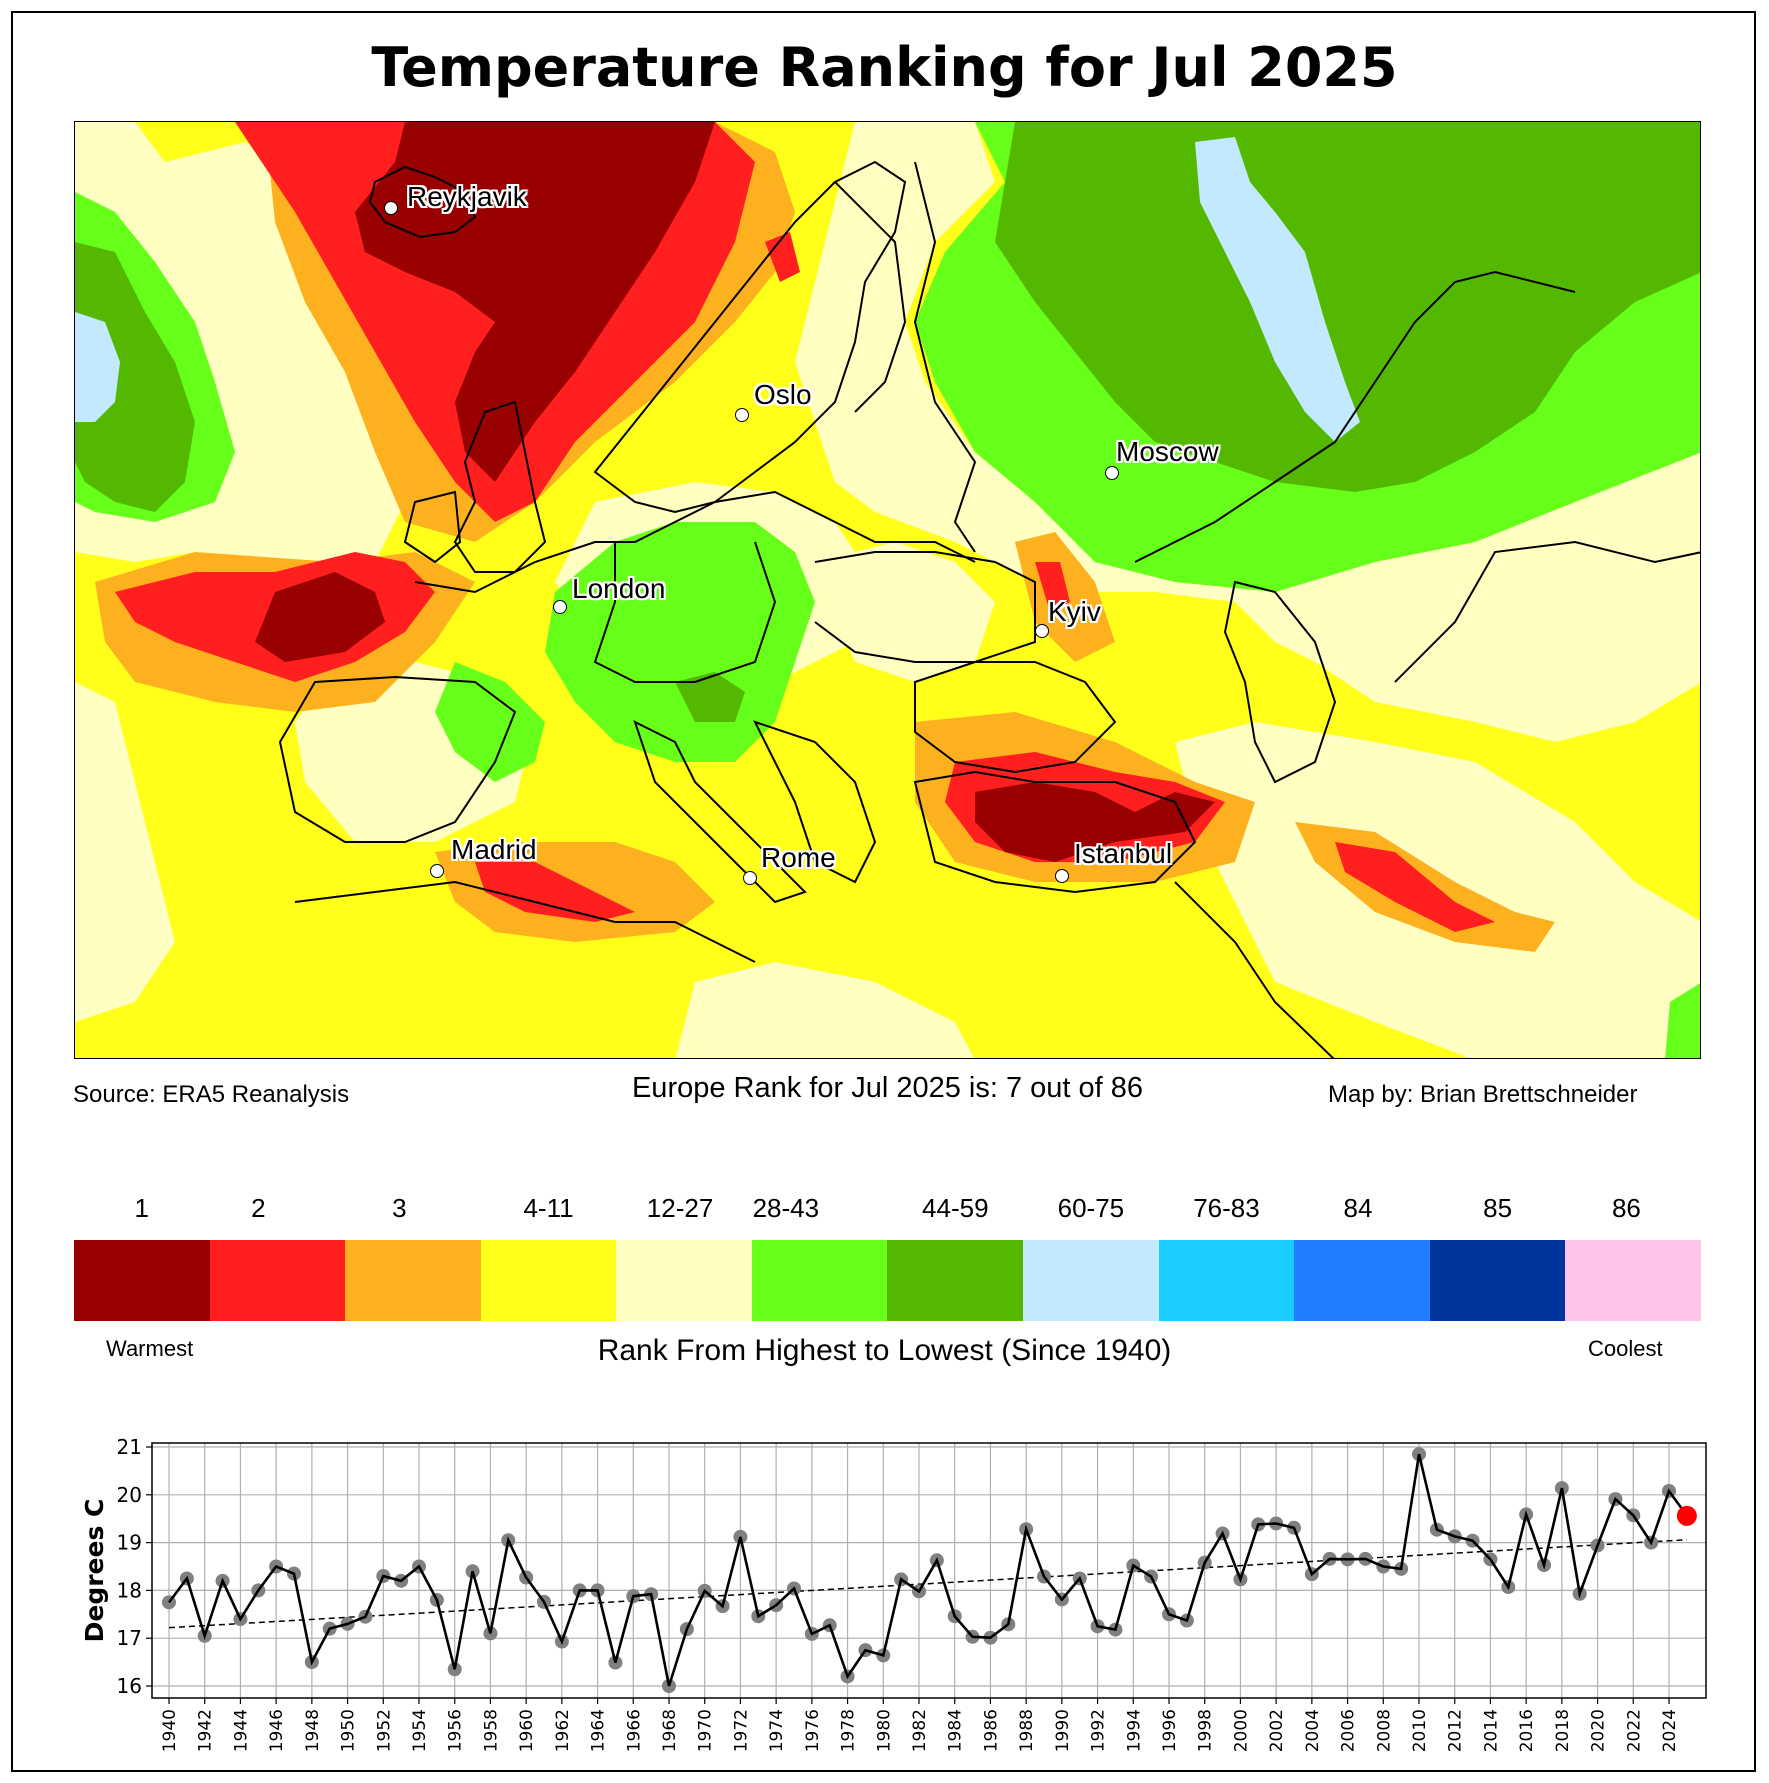 Image resolution: width=1769 pixels, height=1783 pixels. I want to click on coastline-continent, so click(695, 542).